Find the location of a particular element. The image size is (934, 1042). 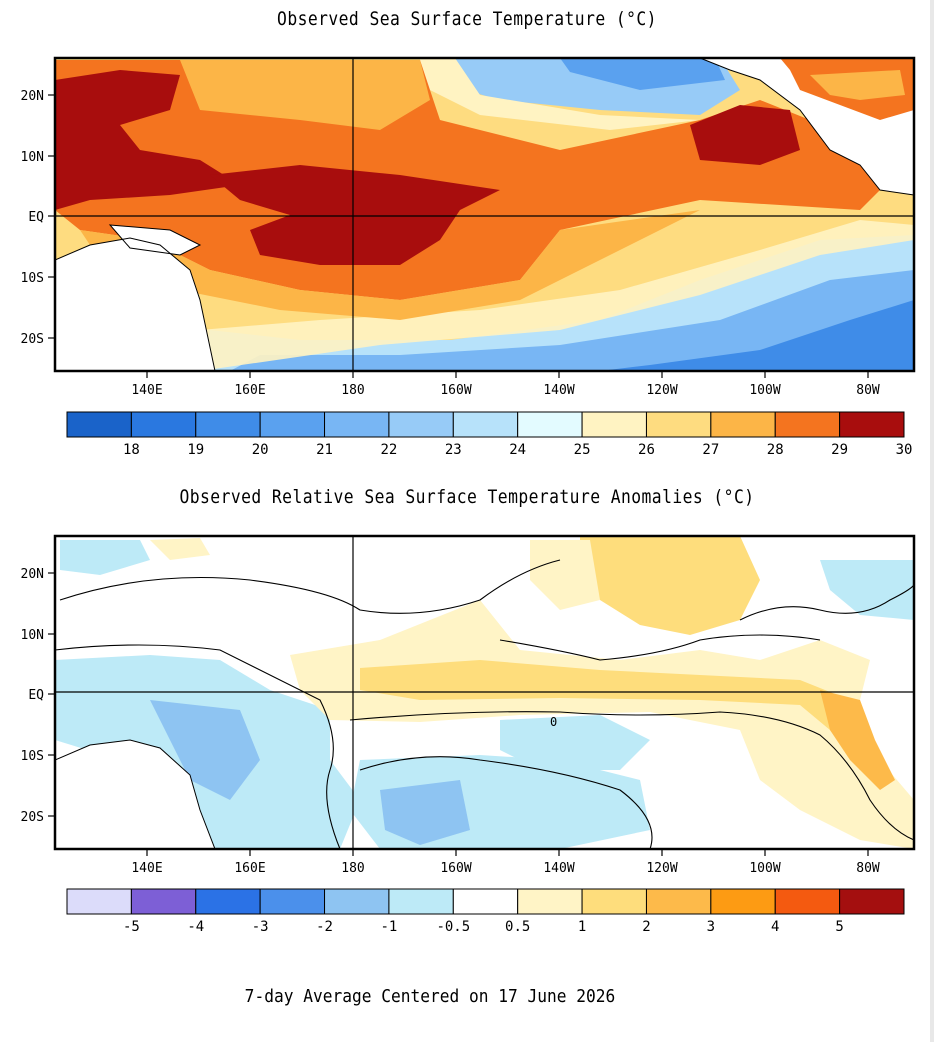

anom-lon-tick-label: 160W is located at coordinates (455, 868).